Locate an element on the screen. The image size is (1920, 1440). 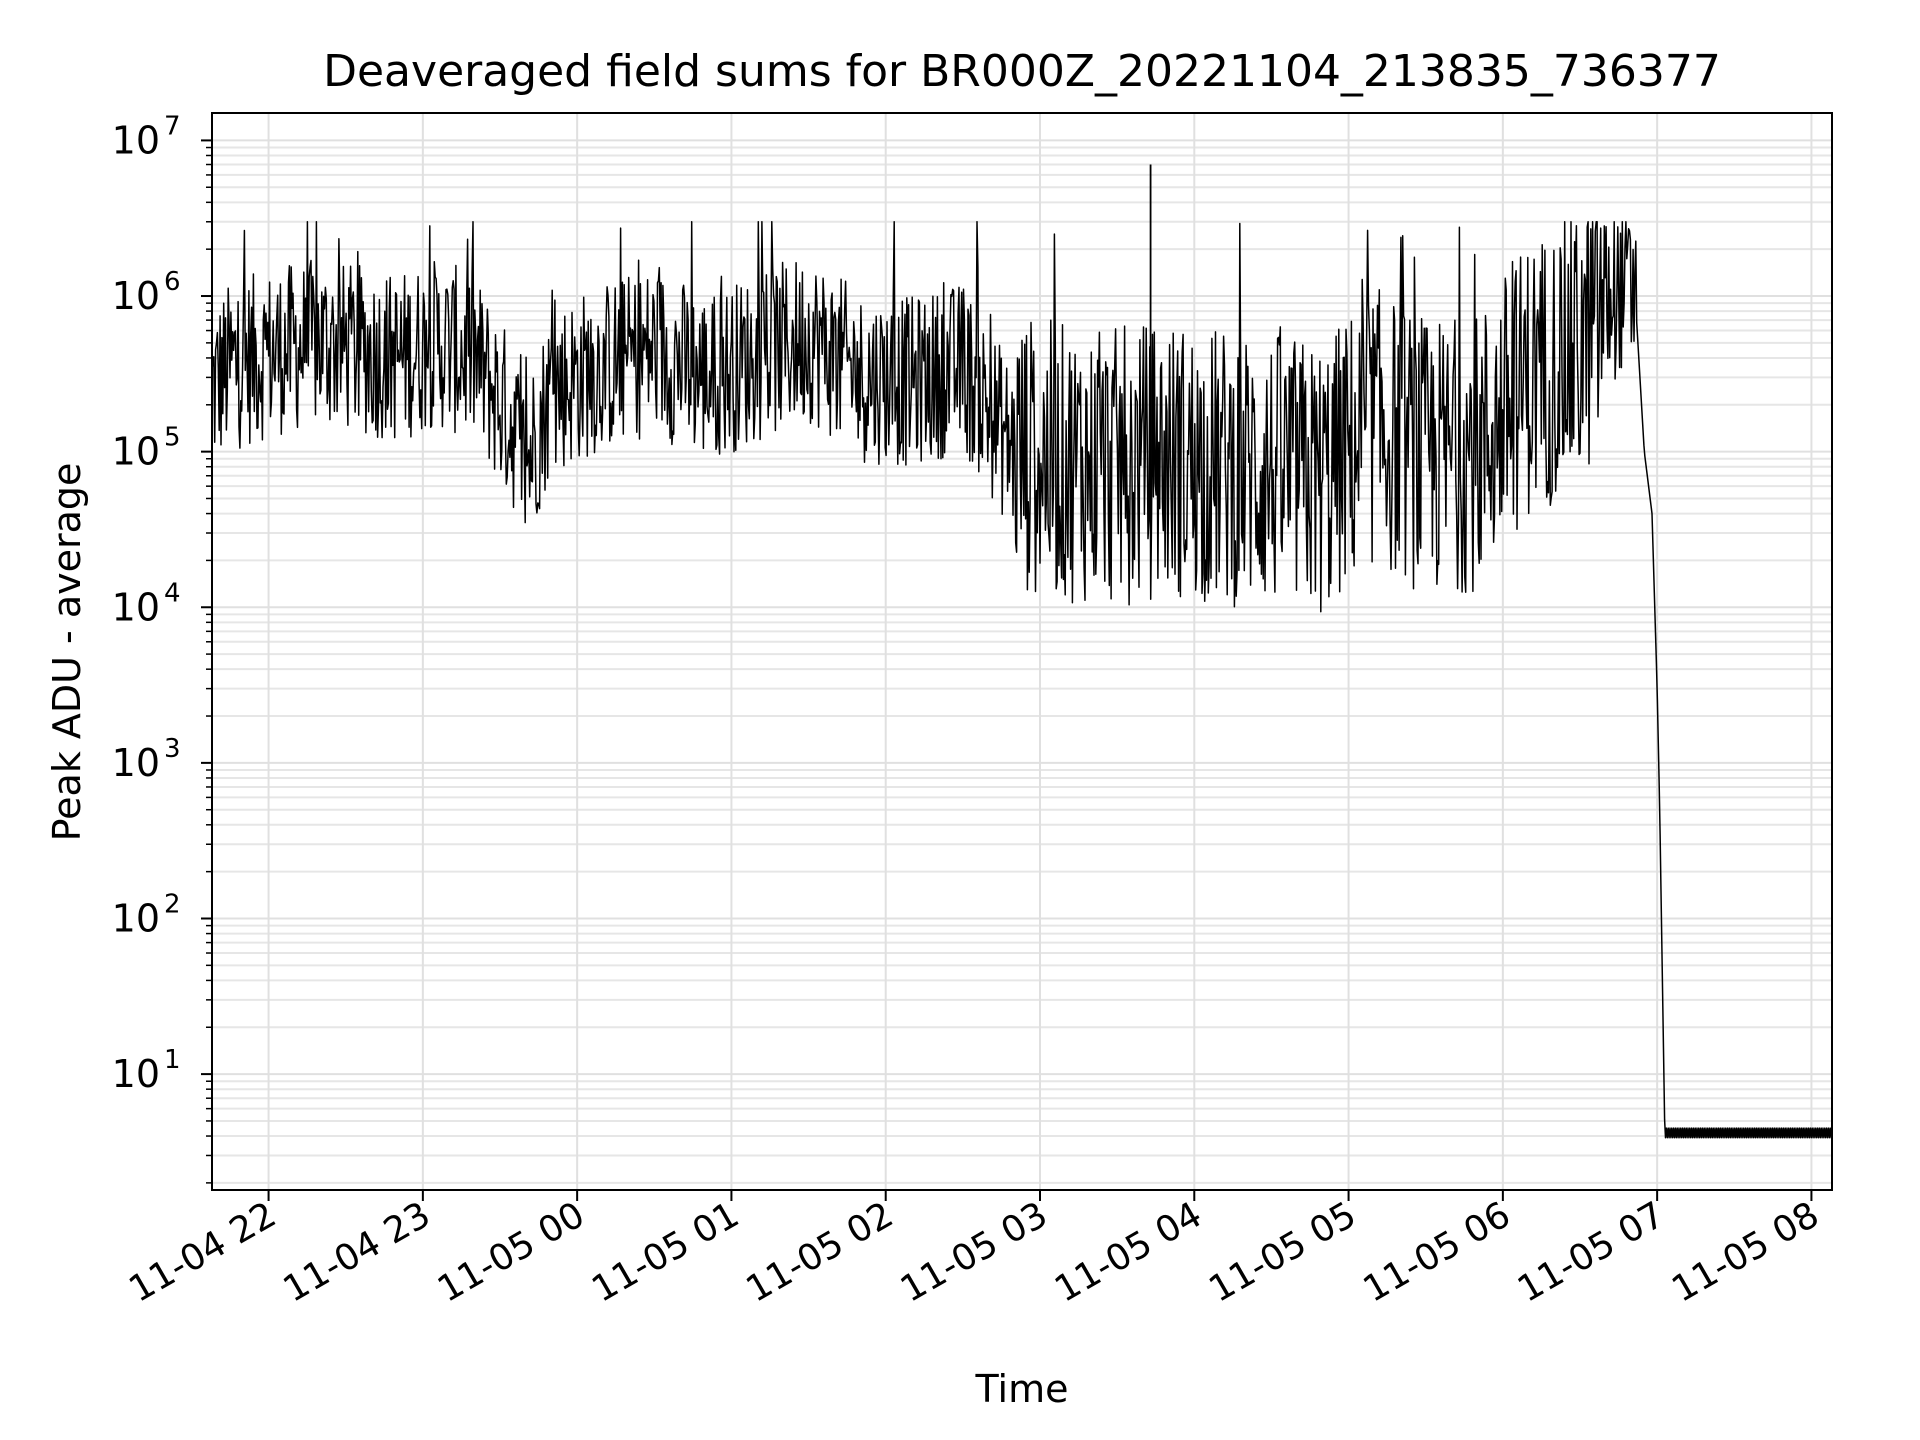
y-tick-exponent: 7 is located at coordinates (172, 126).